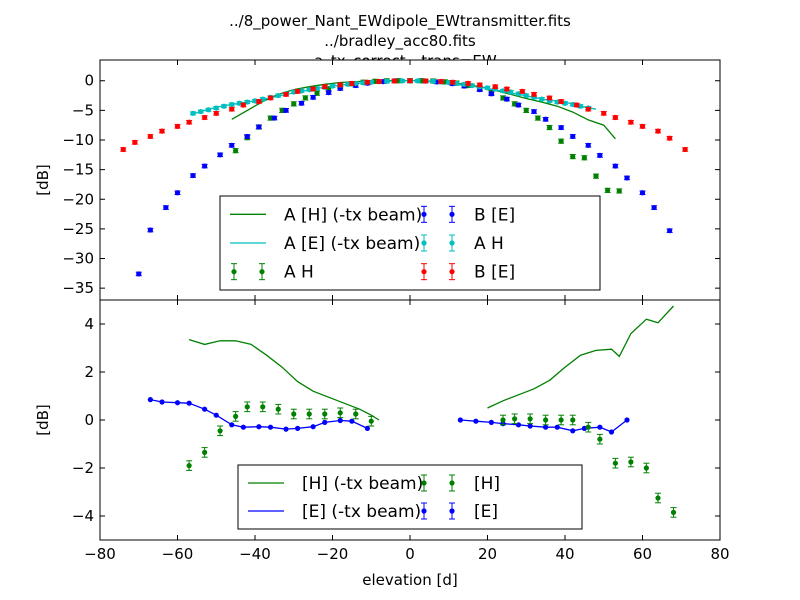 The image size is (800, 600). What do you see at coordinates (494, 215) in the screenshot?
I see `legend-label: B [E]` at bounding box center [494, 215].